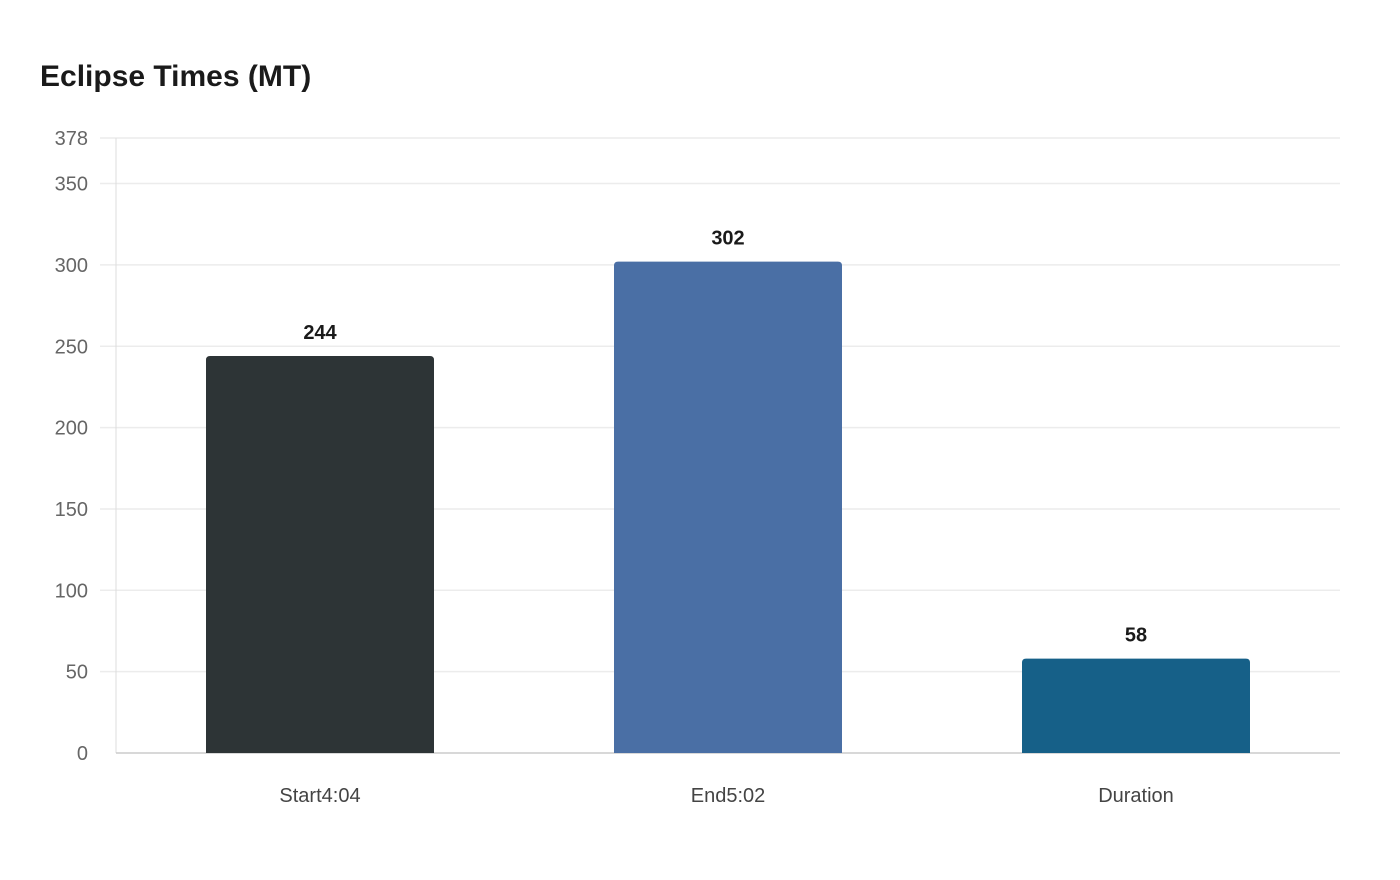 The width and height of the screenshot is (1400, 880). I want to click on y-tick-label: 350, so click(71, 185).